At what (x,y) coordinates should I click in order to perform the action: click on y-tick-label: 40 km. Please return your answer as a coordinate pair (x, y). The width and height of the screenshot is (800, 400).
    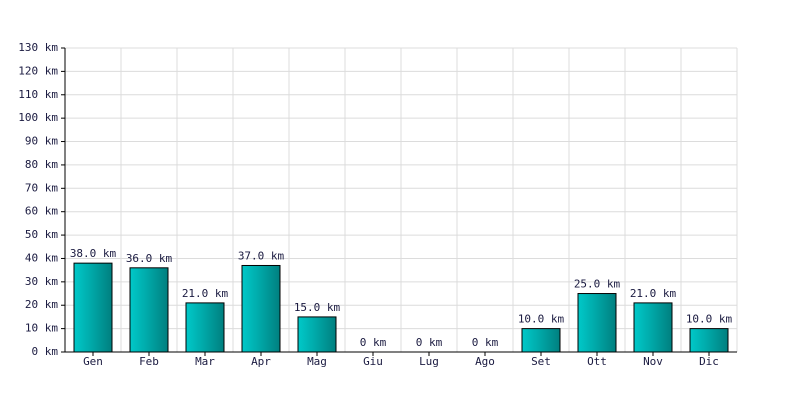
    Looking at the image, I should click on (41, 257).